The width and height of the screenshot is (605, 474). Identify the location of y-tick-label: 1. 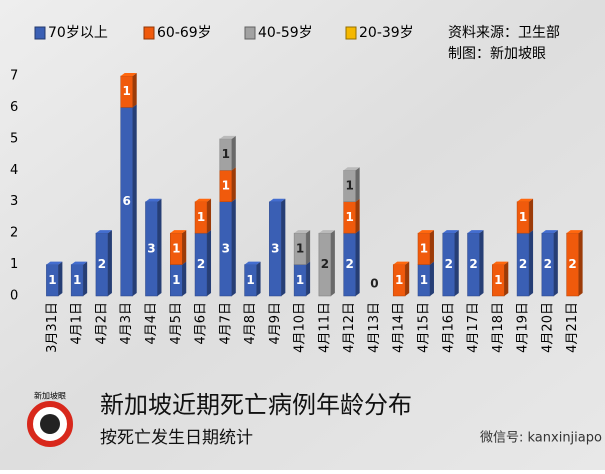
(14, 264).